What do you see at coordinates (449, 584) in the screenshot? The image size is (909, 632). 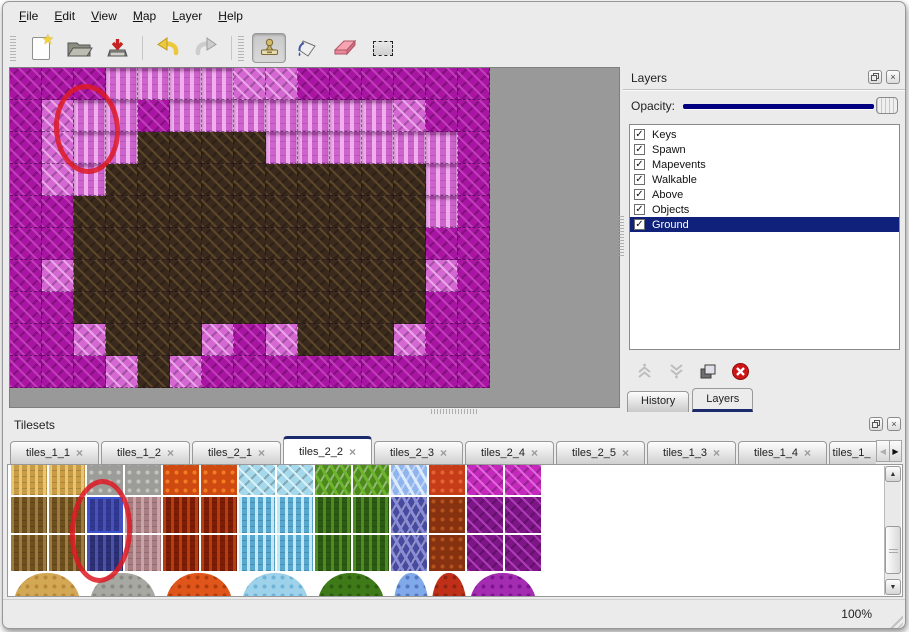 I see `tileset-blob-red` at bounding box center [449, 584].